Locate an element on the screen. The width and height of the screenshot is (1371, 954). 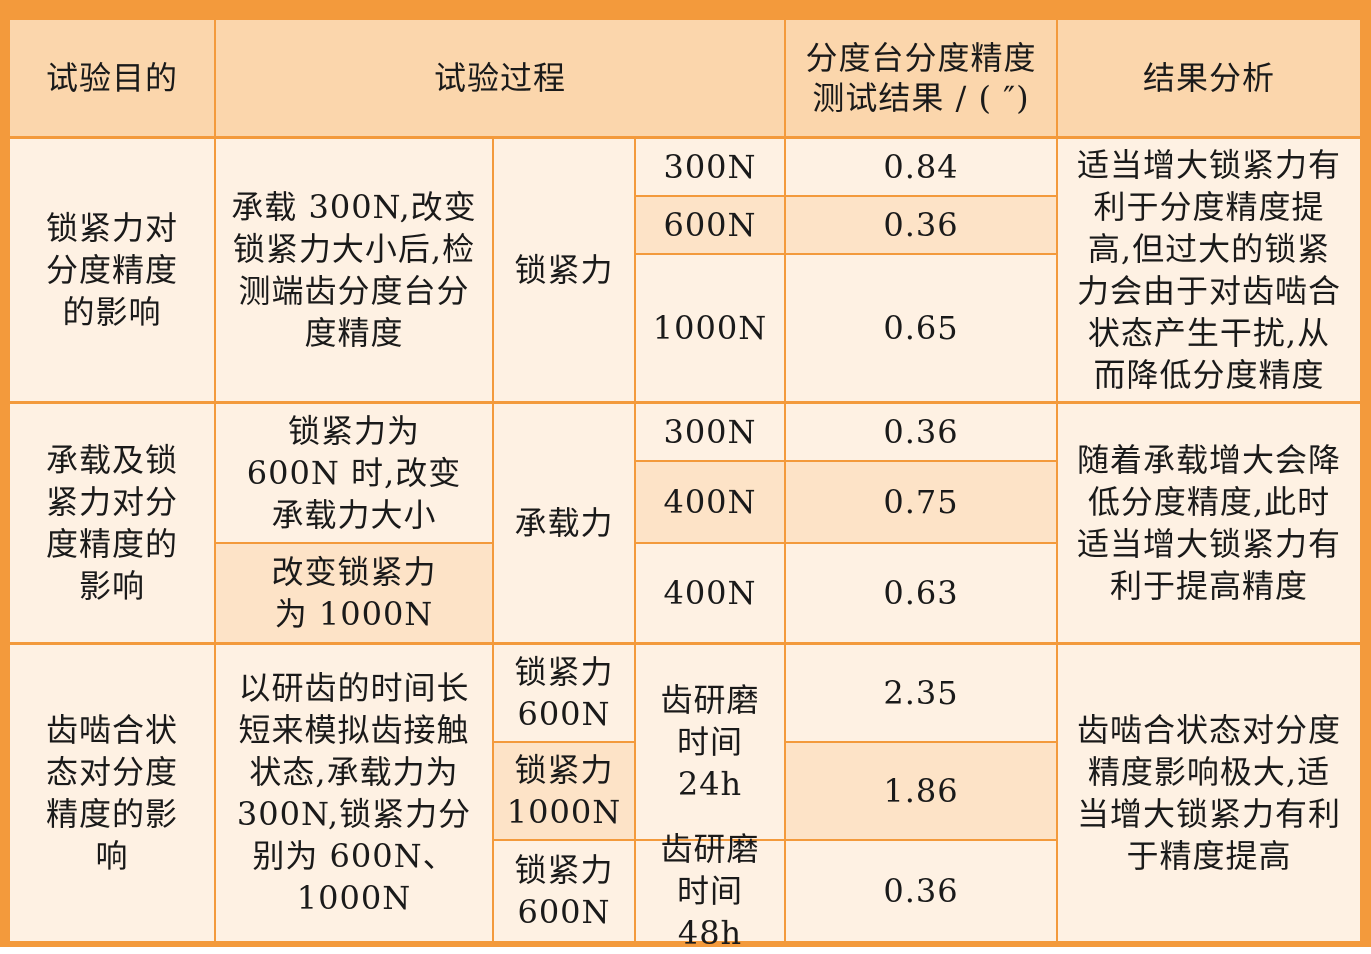
group3-row2-variable: 锁紧力 1000N is located at coordinates (564, 791).